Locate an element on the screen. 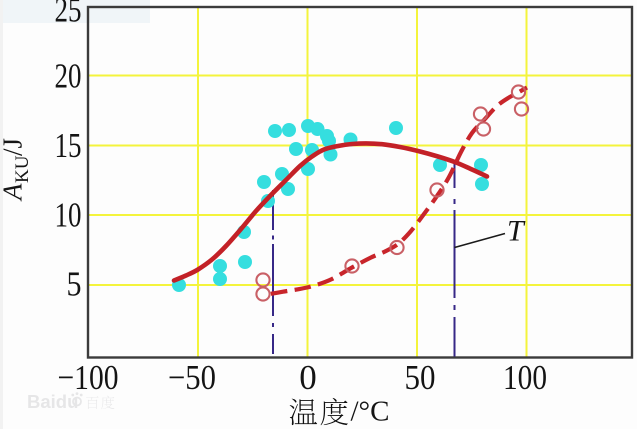 The width and height of the screenshot is (637, 429). svg-text: 15 is located at coordinates (68, 145).